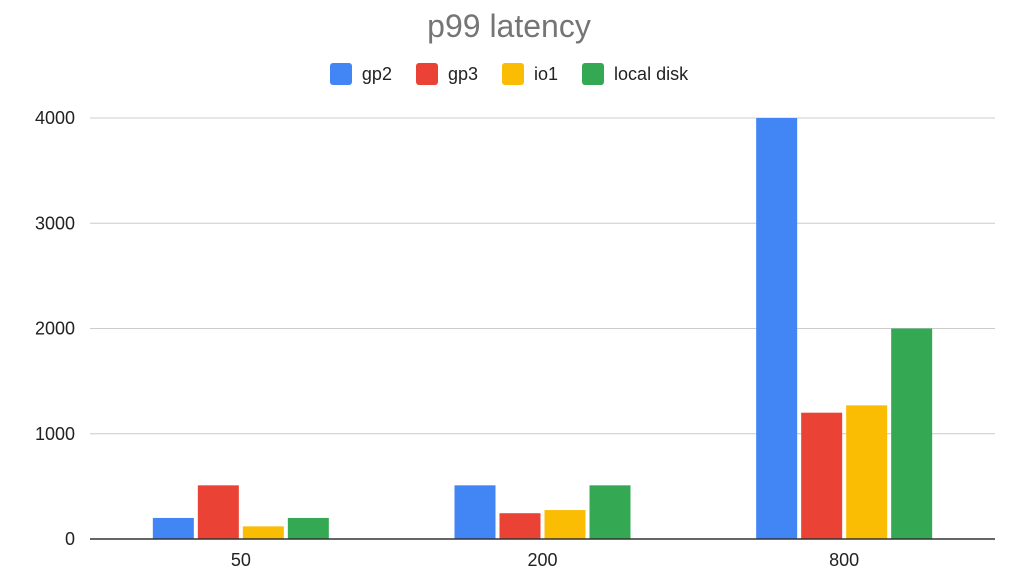 Image resolution: width=1018 pixels, height=584 pixels. Describe the element at coordinates (55, 223) in the screenshot. I see `y-tick-label-3000: 3000` at that location.